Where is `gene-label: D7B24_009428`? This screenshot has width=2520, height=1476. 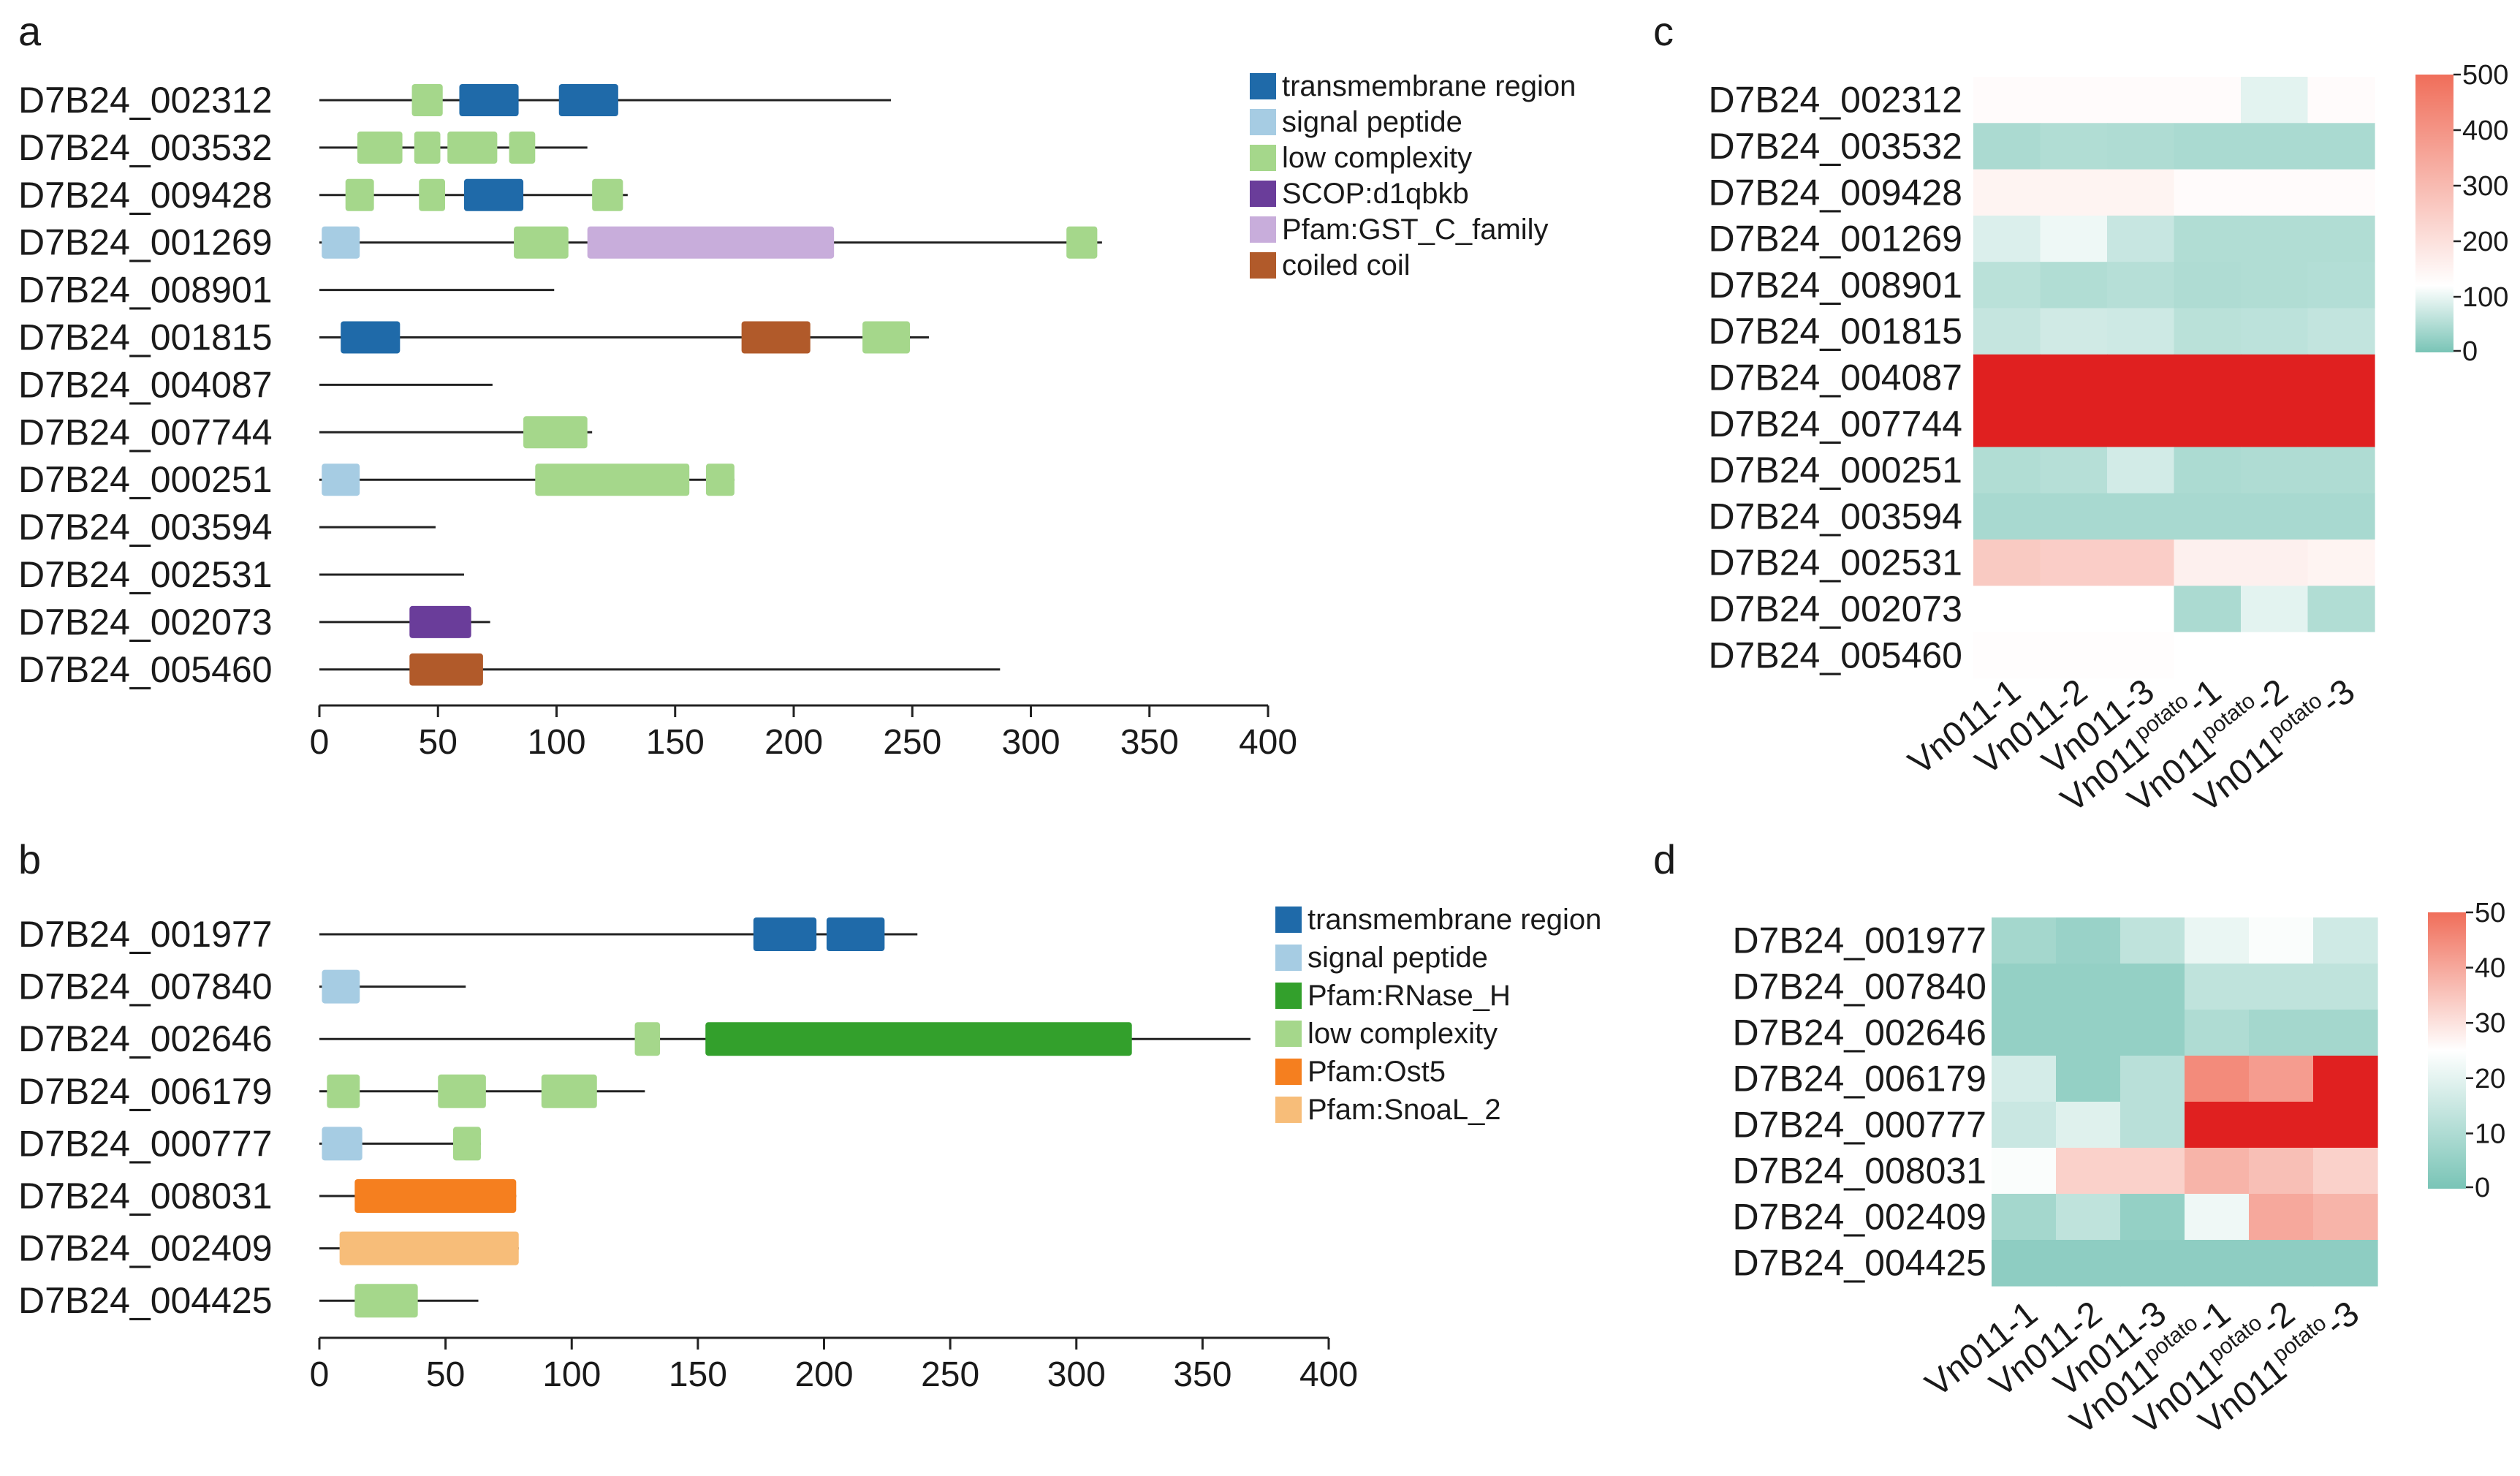
gene-label: D7B24_009428 is located at coordinates (145, 195).